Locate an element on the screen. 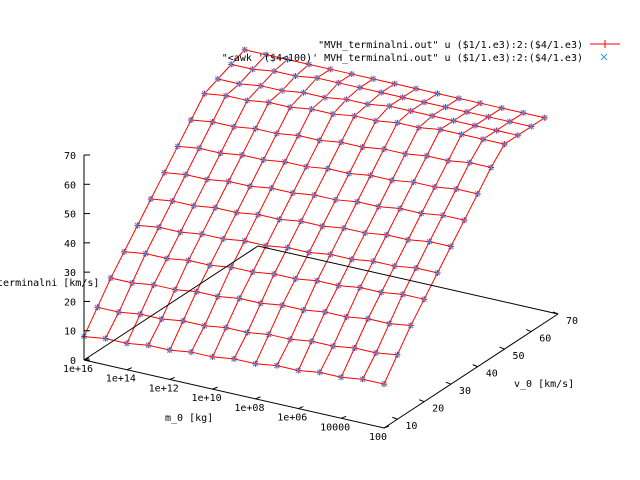  m-tick-label: 10000 is located at coordinates (335, 427).